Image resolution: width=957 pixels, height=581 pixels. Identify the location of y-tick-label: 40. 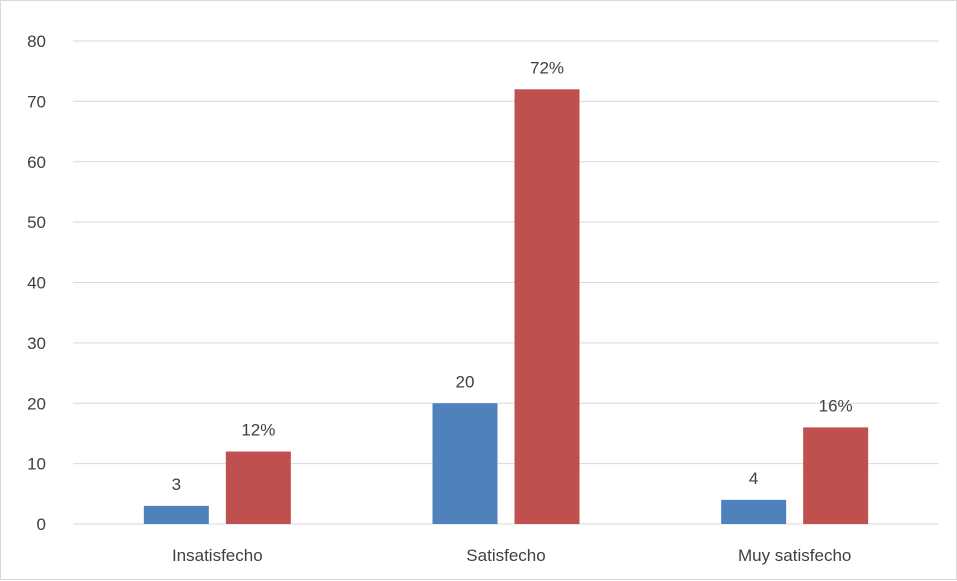
(36, 283).